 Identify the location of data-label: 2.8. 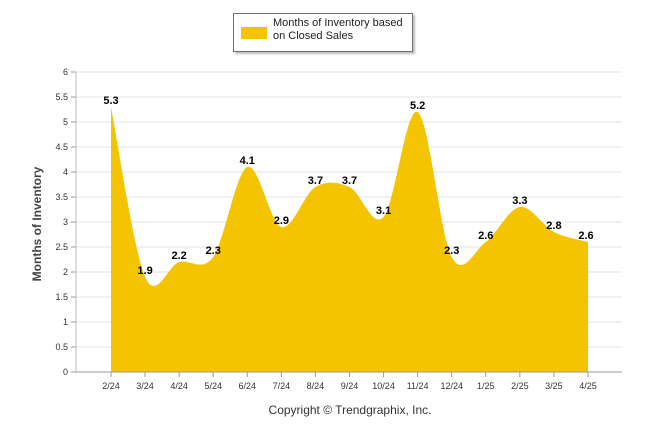
(553, 226).